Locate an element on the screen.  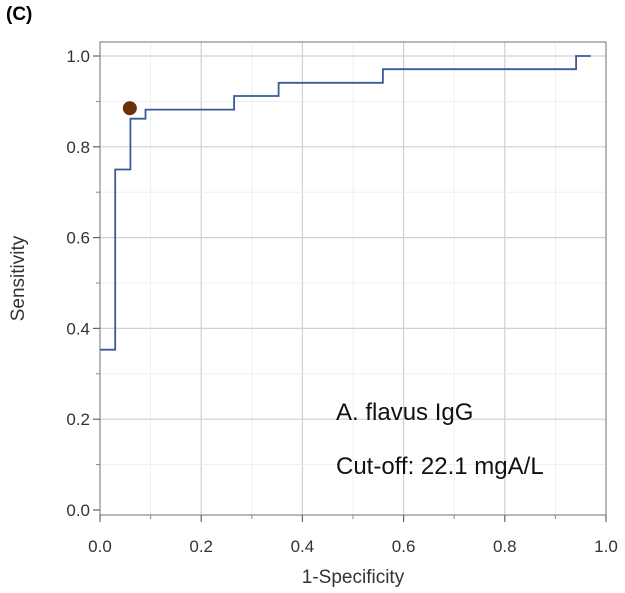
x-axis-label: 1-Specificity is located at coordinates (353, 577).